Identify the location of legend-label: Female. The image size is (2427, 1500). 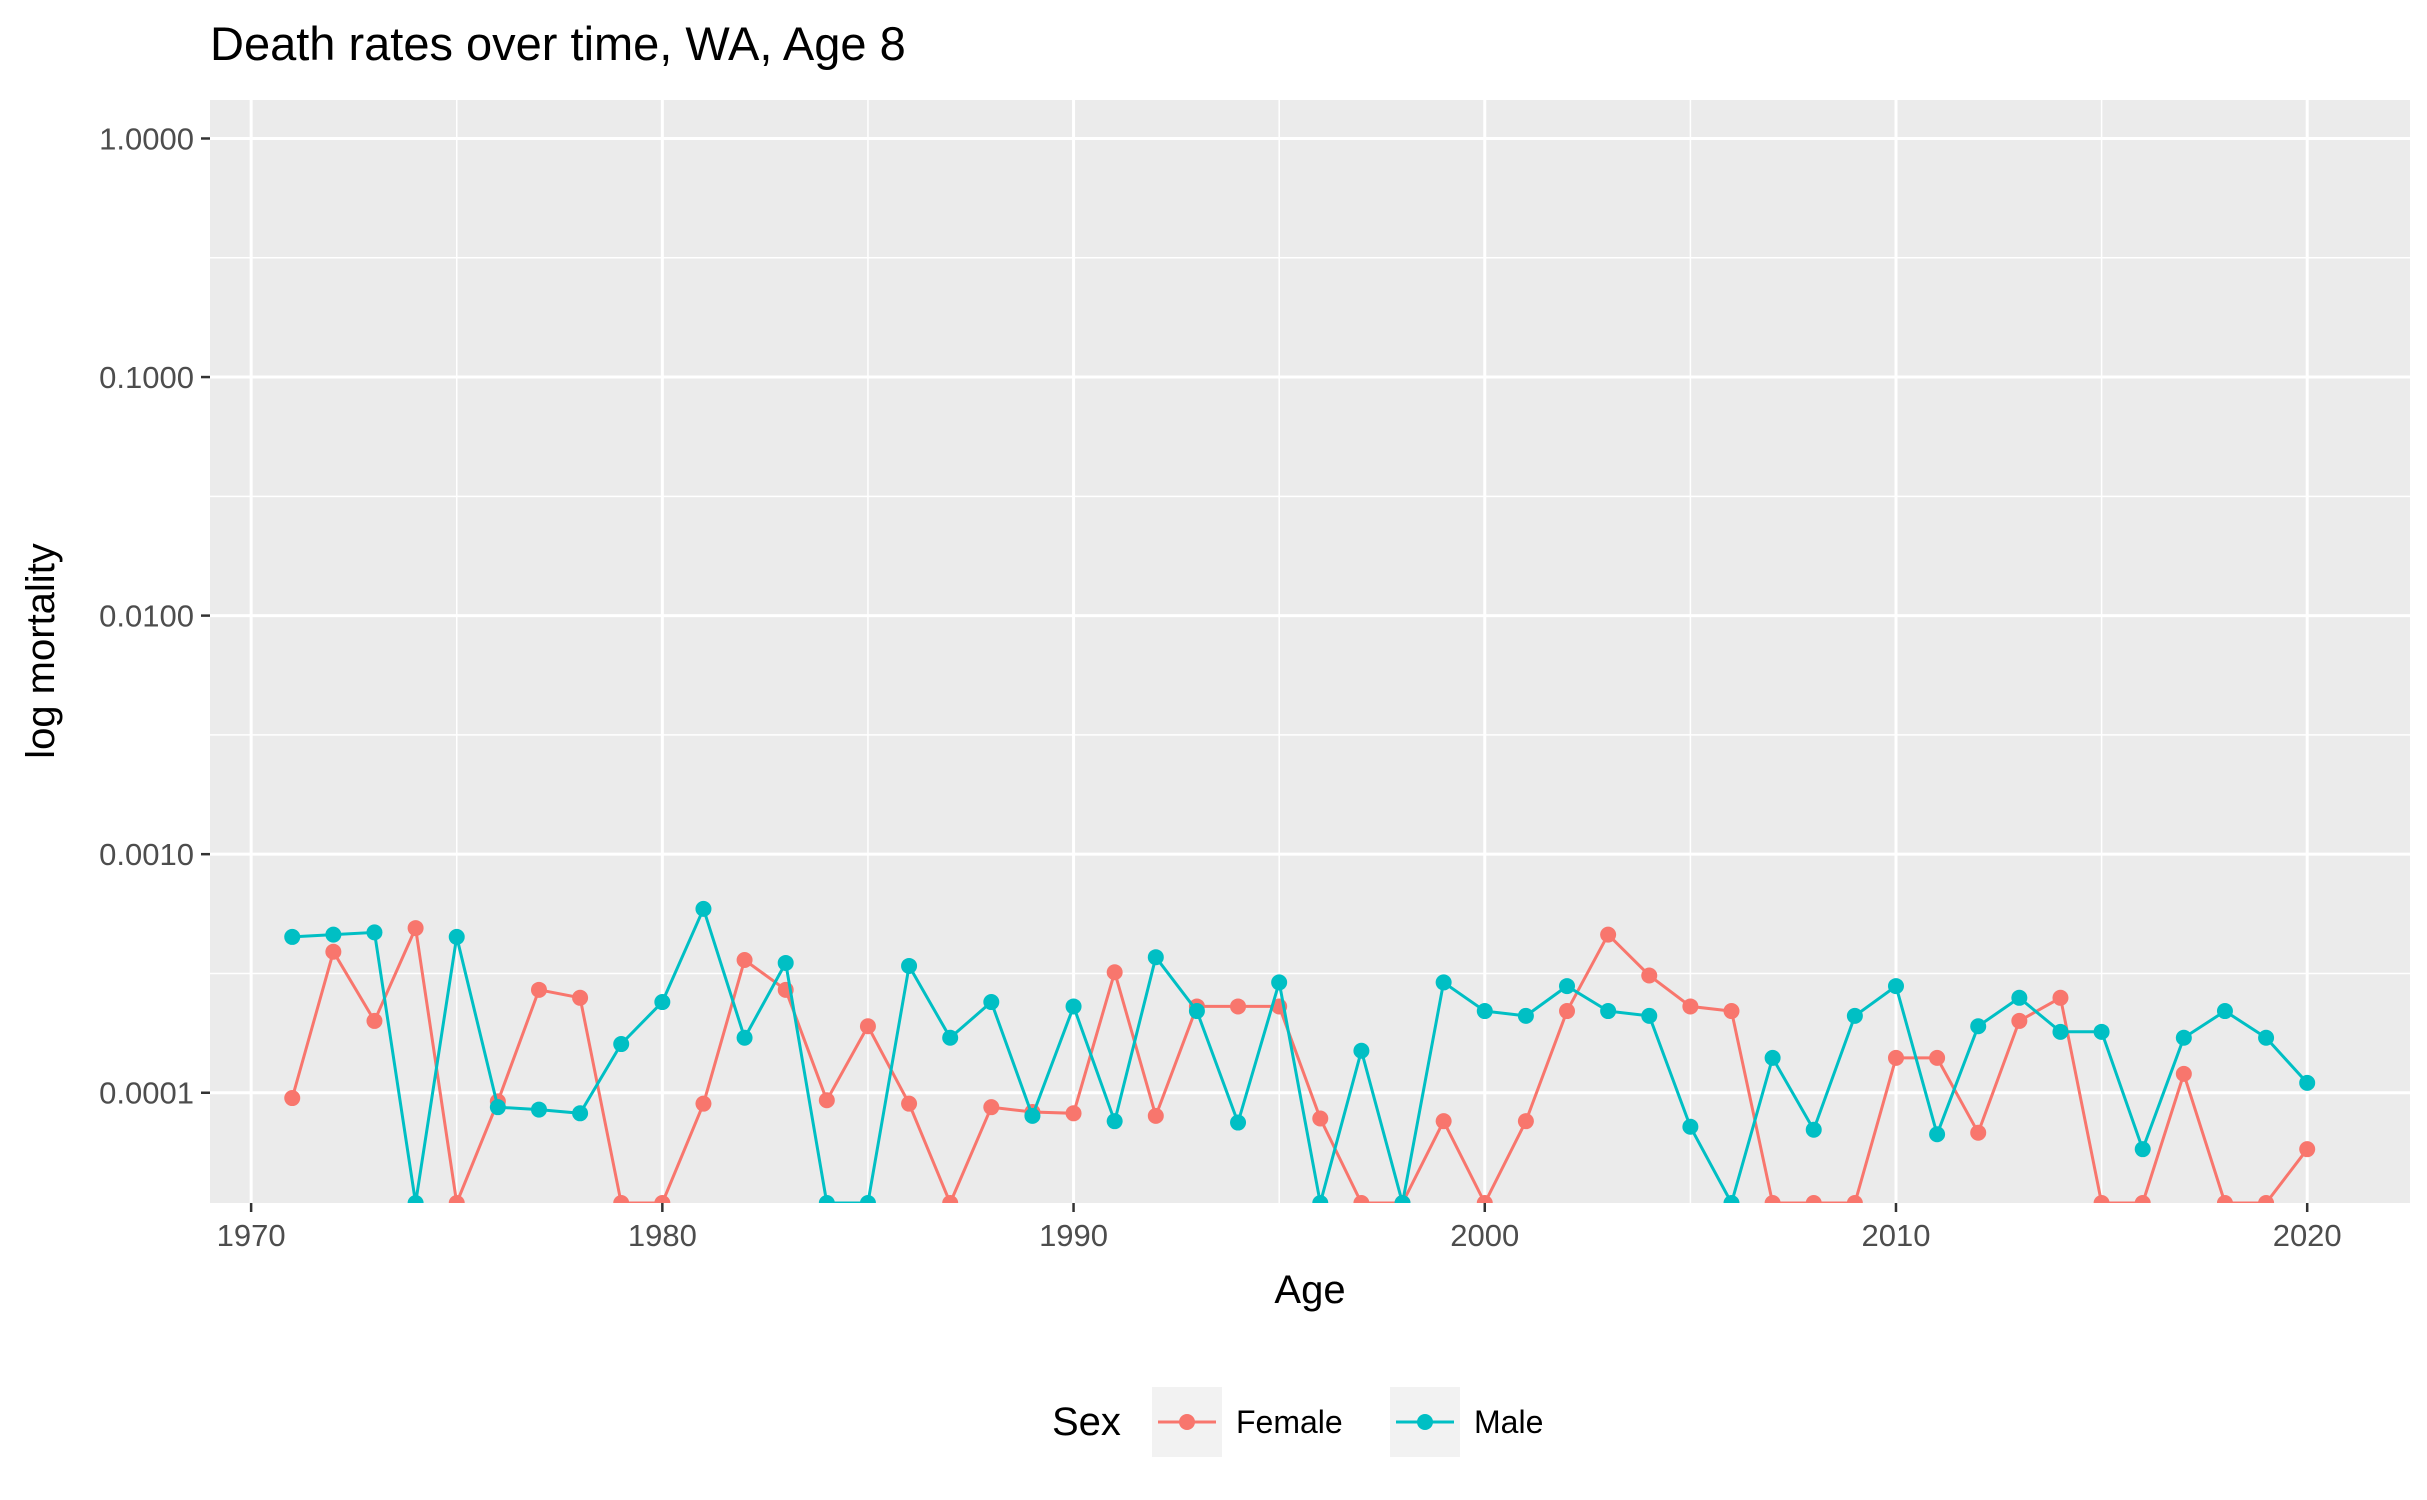
(1289, 1422).